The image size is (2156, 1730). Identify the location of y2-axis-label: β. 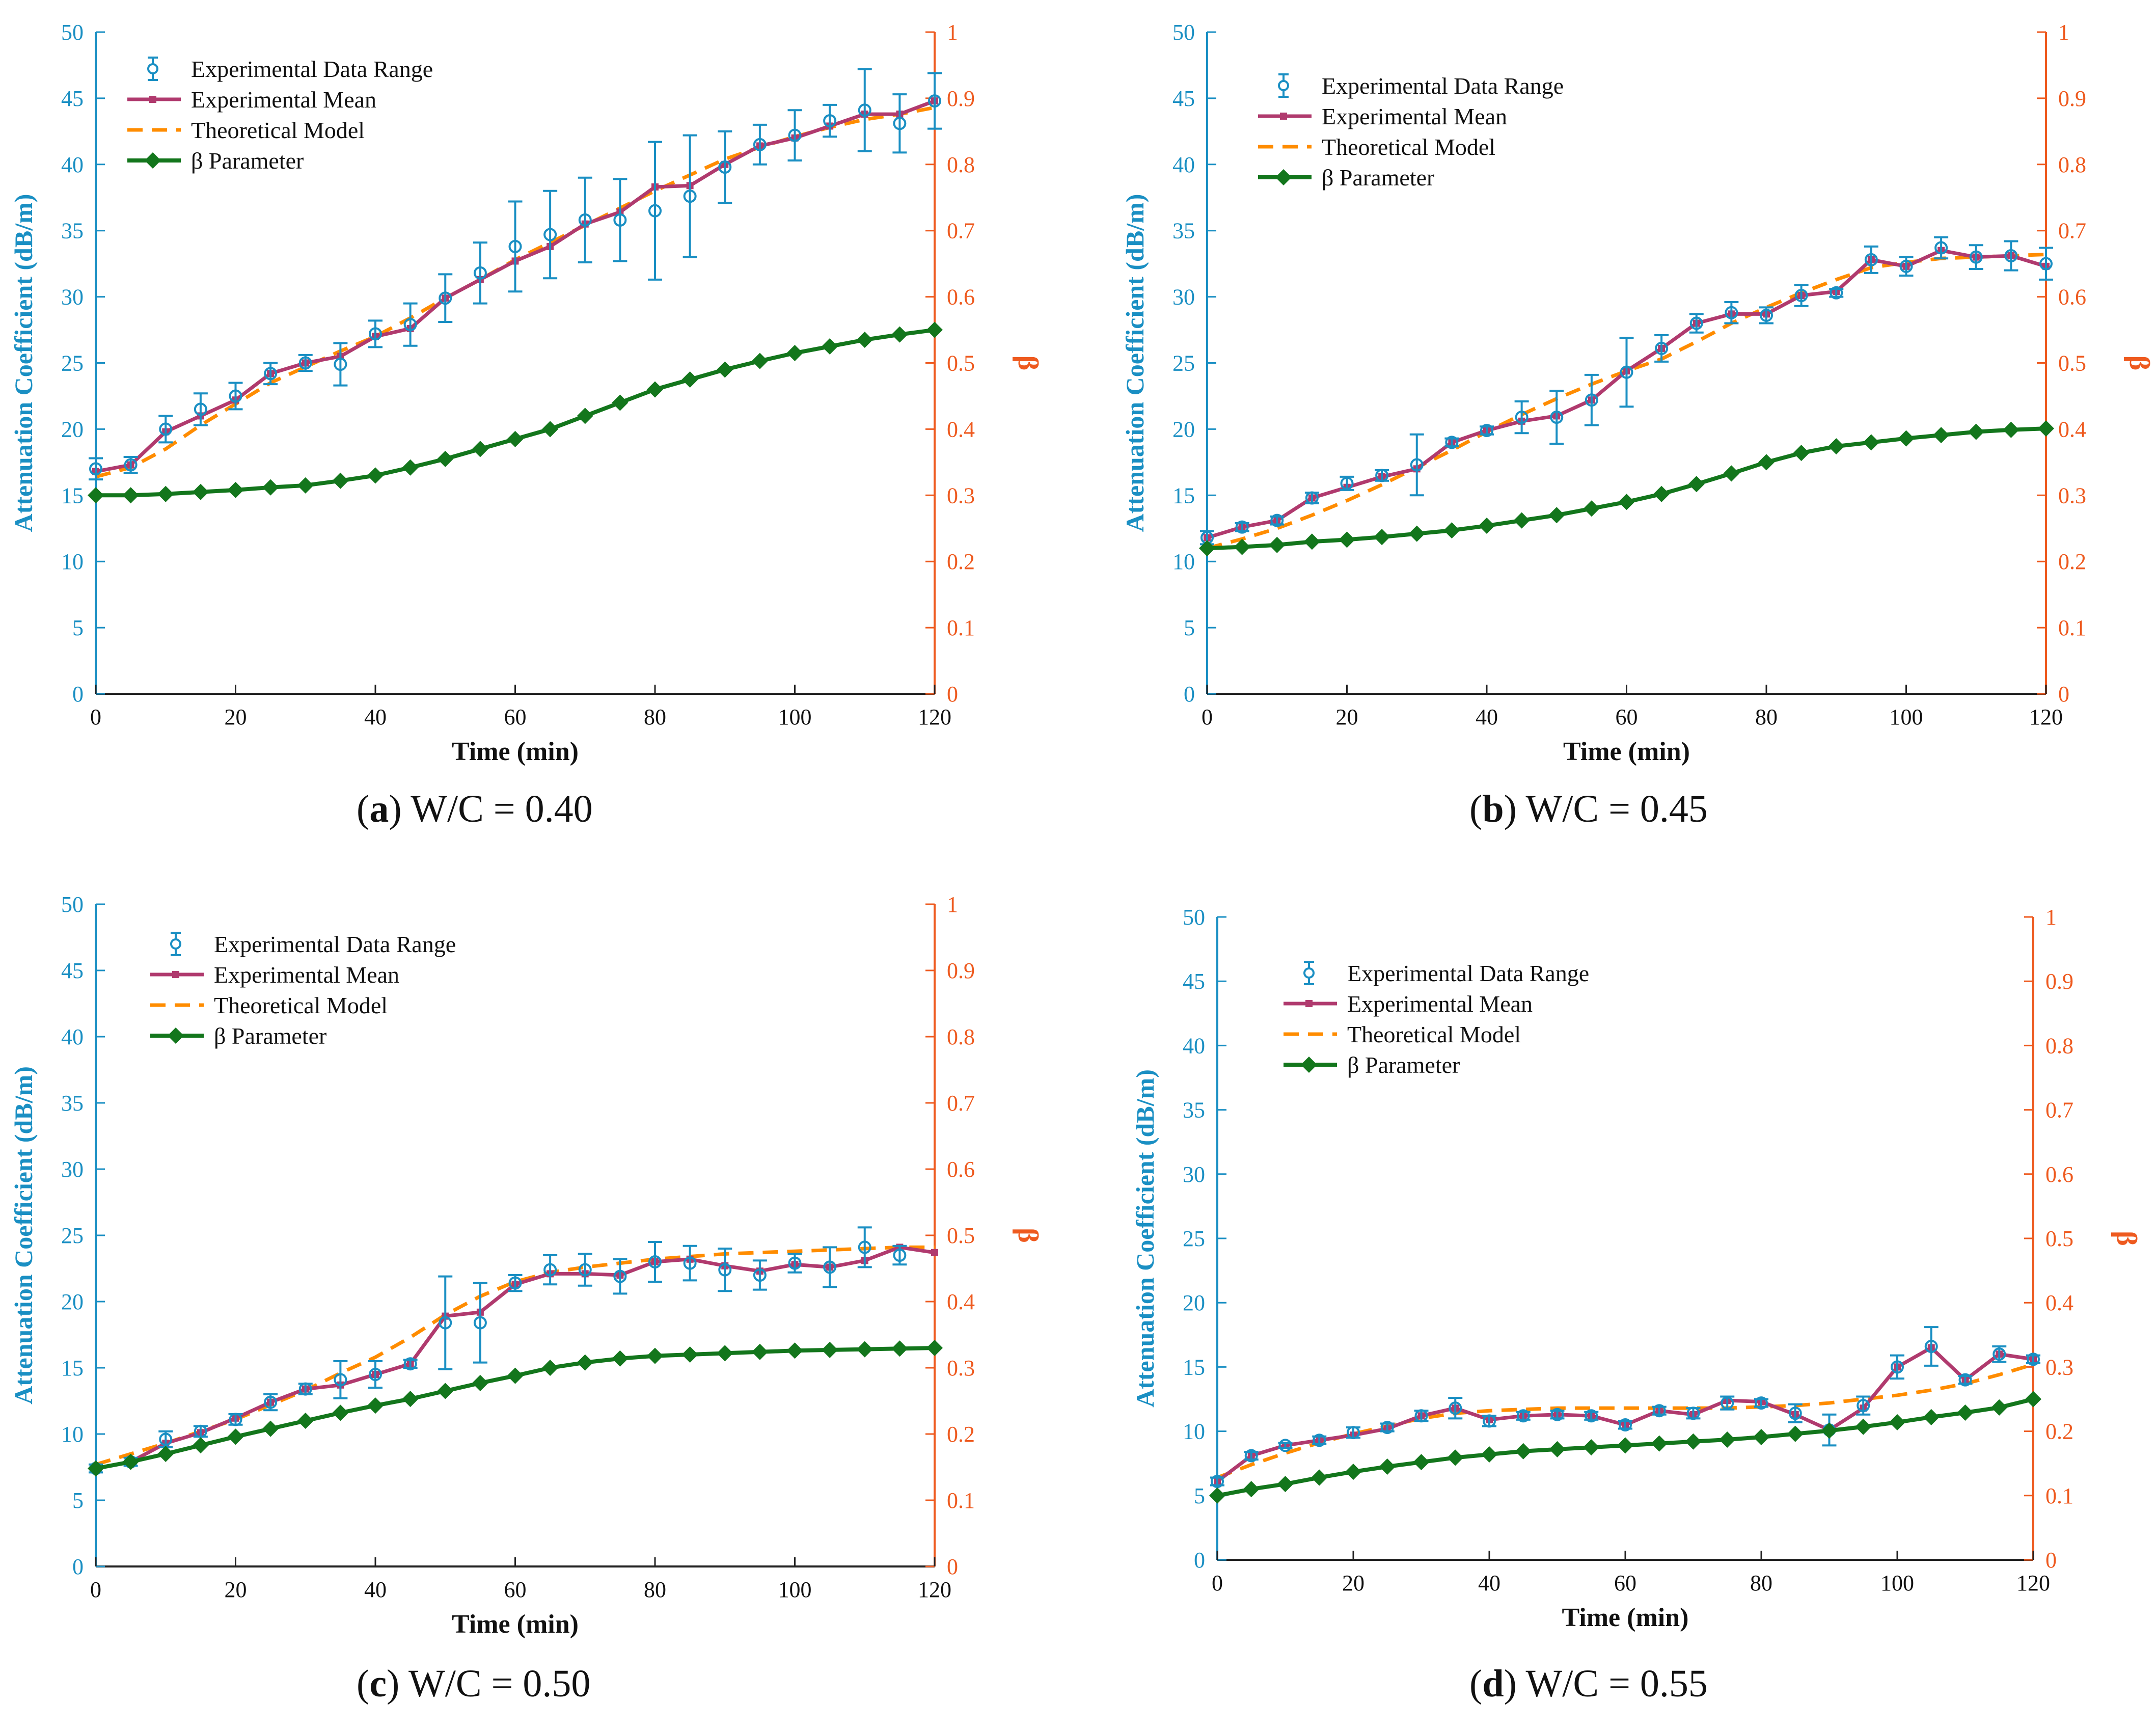
(2126, 1238).